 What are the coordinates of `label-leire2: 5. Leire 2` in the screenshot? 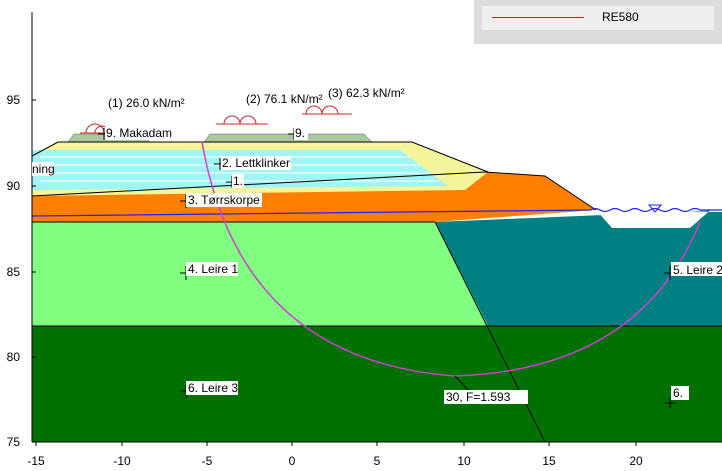 It's located at (697, 270).